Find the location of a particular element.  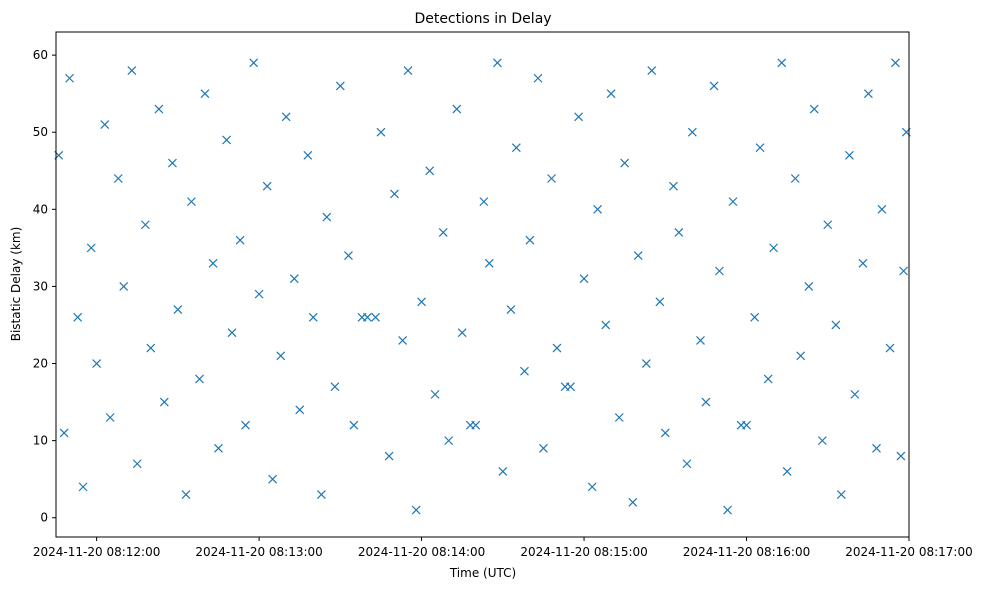

x-tick-label-2: 2024-11-20 08:14:00 is located at coordinates (421, 552).